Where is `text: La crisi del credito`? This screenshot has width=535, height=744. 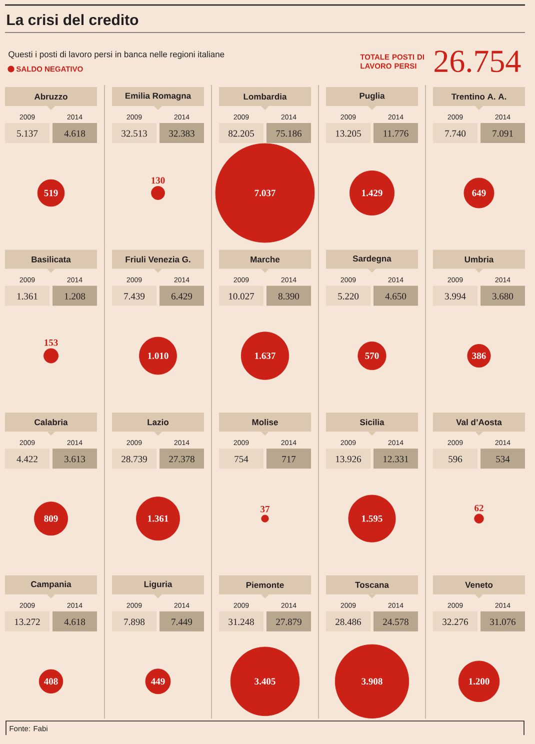
text: La crisi del credito is located at coordinates (72, 20).